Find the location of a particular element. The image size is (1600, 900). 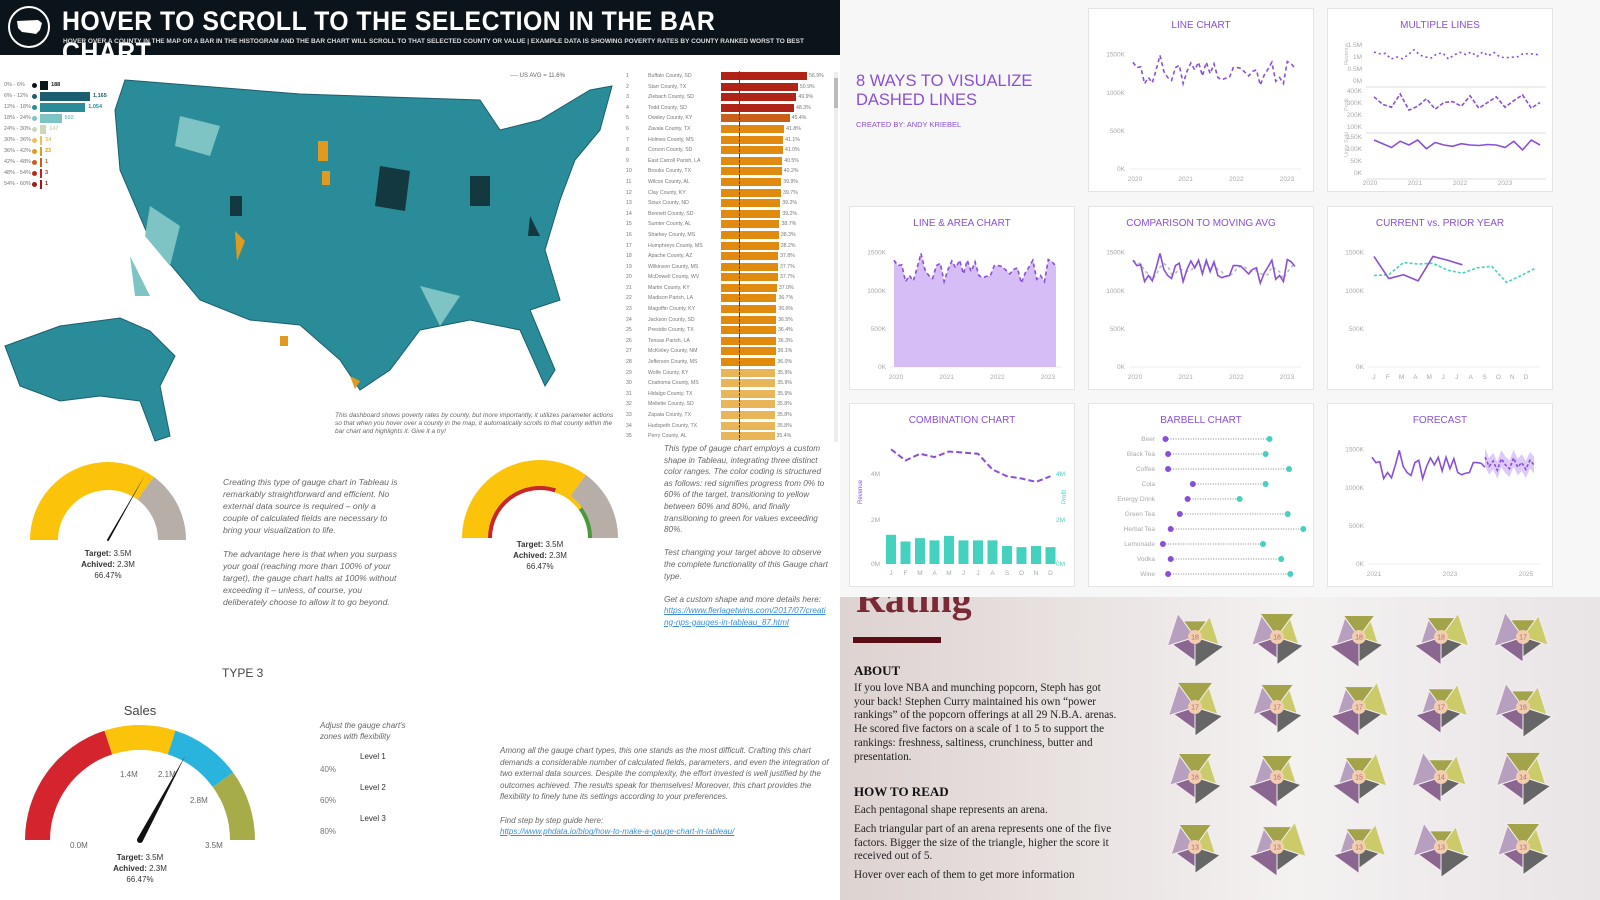

map-contiguous-us is located at coordinates (363, 235).